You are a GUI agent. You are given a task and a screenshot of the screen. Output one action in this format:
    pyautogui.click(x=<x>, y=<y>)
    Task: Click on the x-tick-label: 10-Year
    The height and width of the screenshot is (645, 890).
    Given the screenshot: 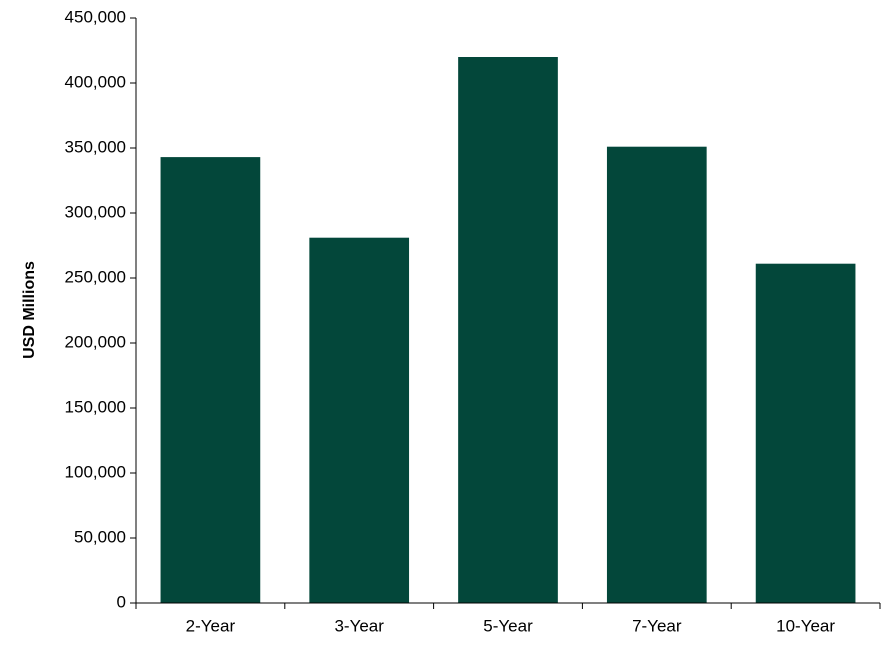 What is the action you would take?
    pyautogui.click(x=805, y=625)
    